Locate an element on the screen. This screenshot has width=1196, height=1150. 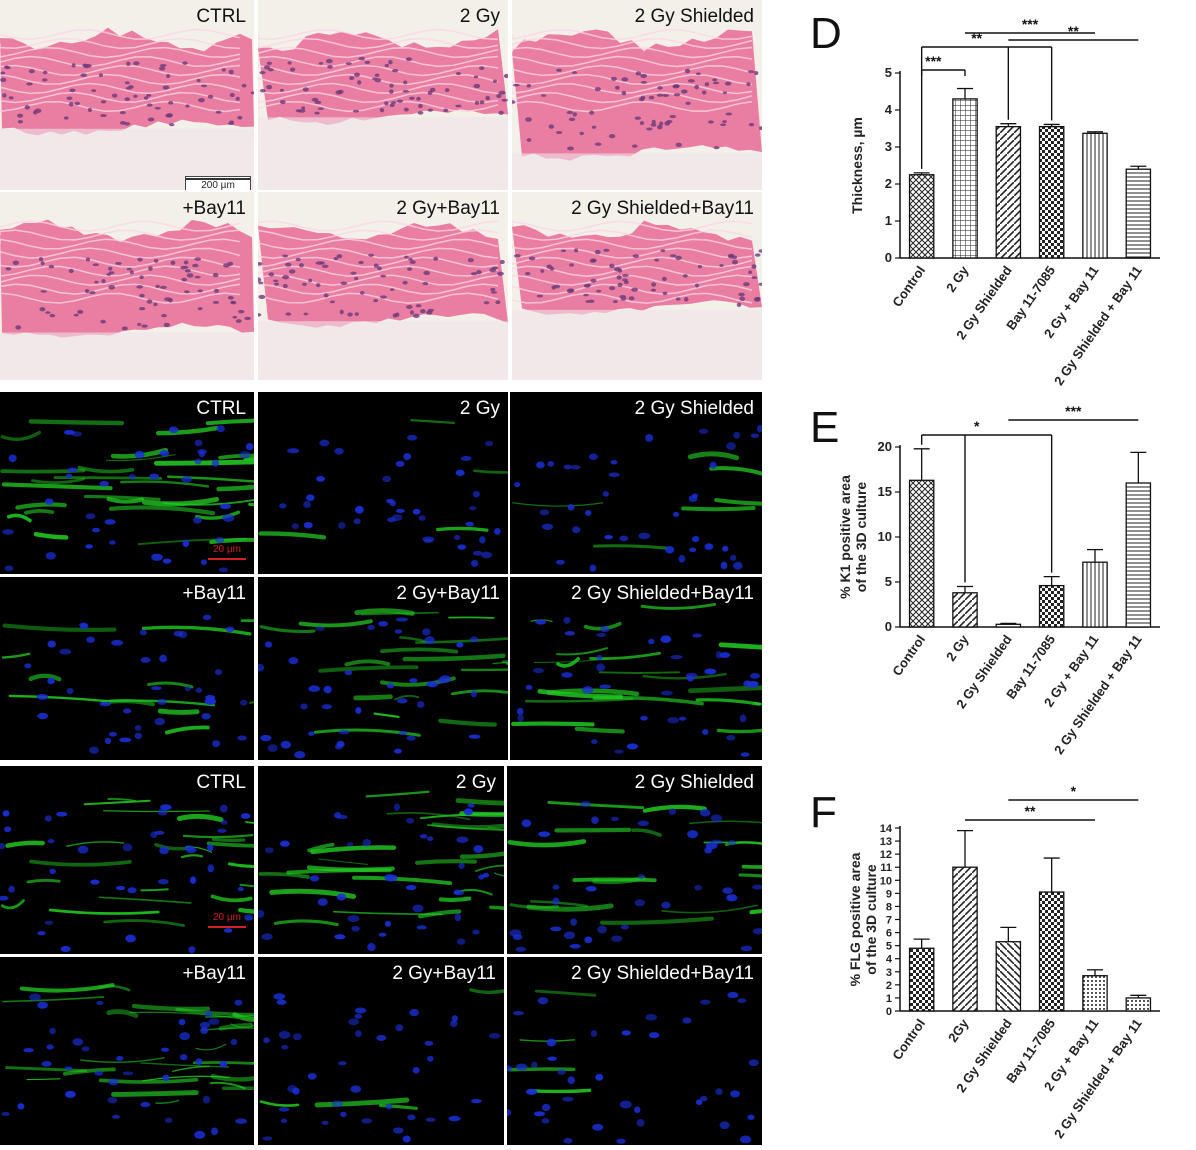
y-tick-label: 8 is located at coordinates (889, 907).